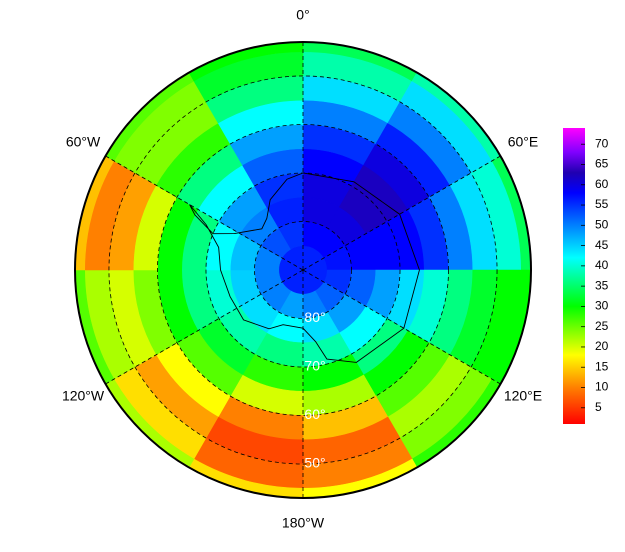  Describe the element at coordinates (314, 317) in the screenshot. I see `latitude-label: 80°` at that location.